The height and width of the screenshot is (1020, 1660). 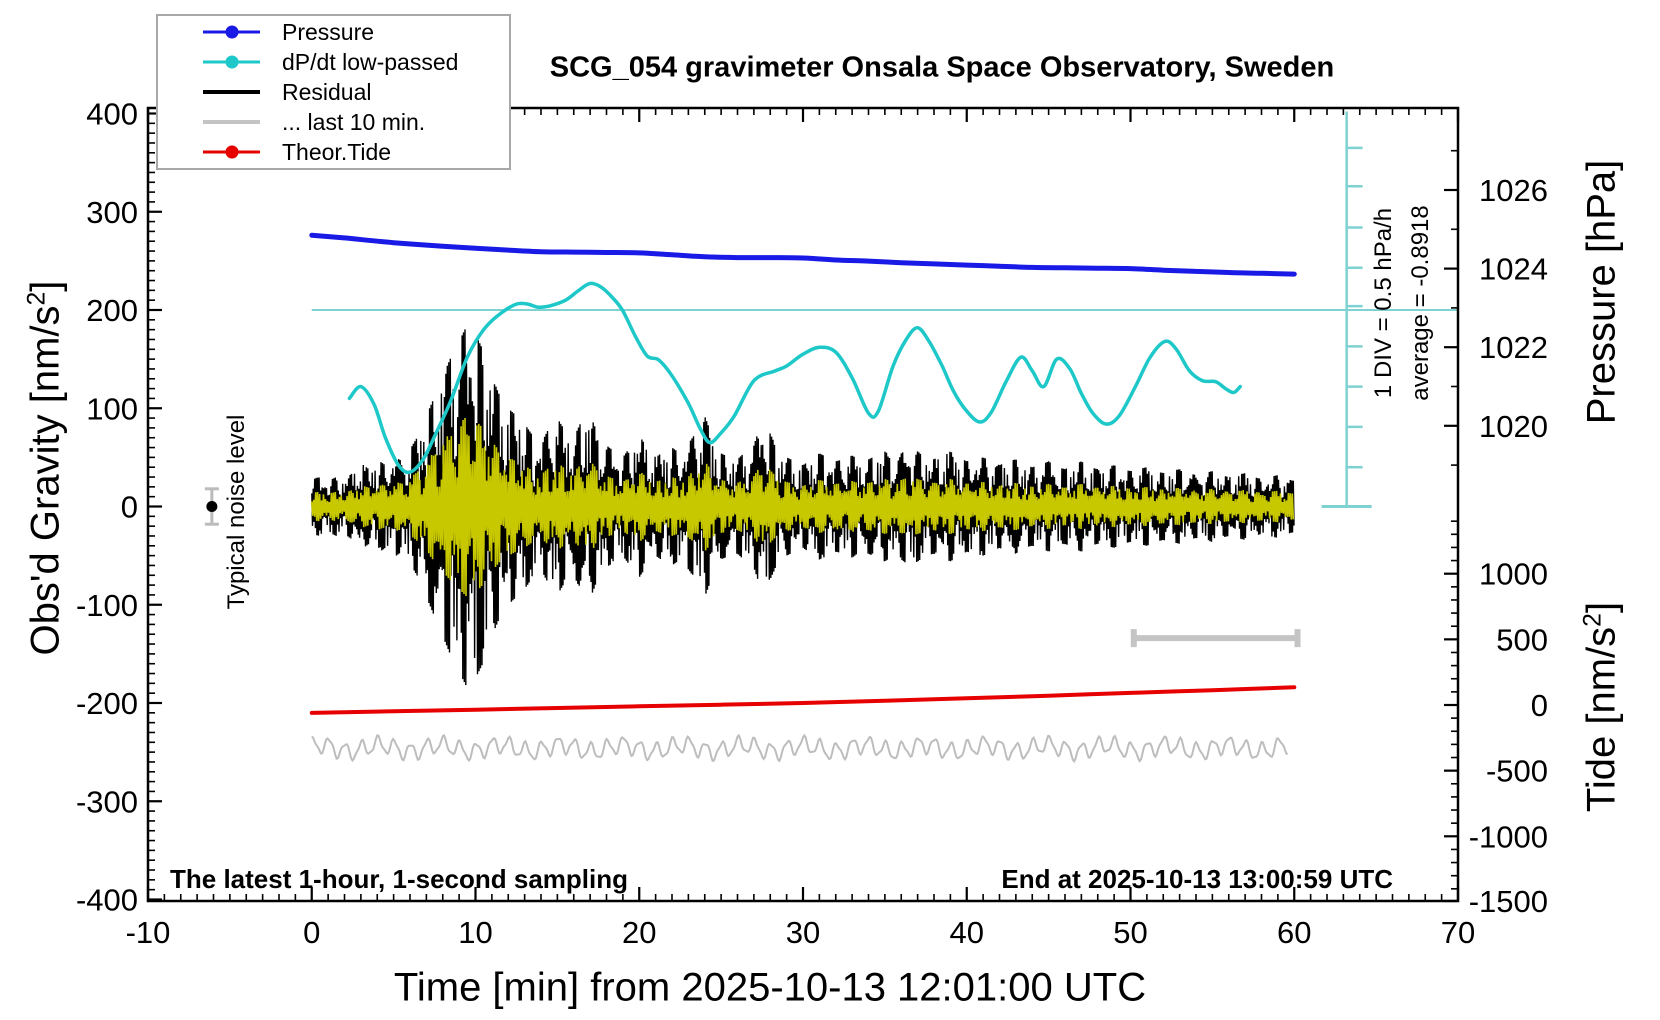 I want to click on dpdt-lowpassed-curve, so click(x=794, y=378).